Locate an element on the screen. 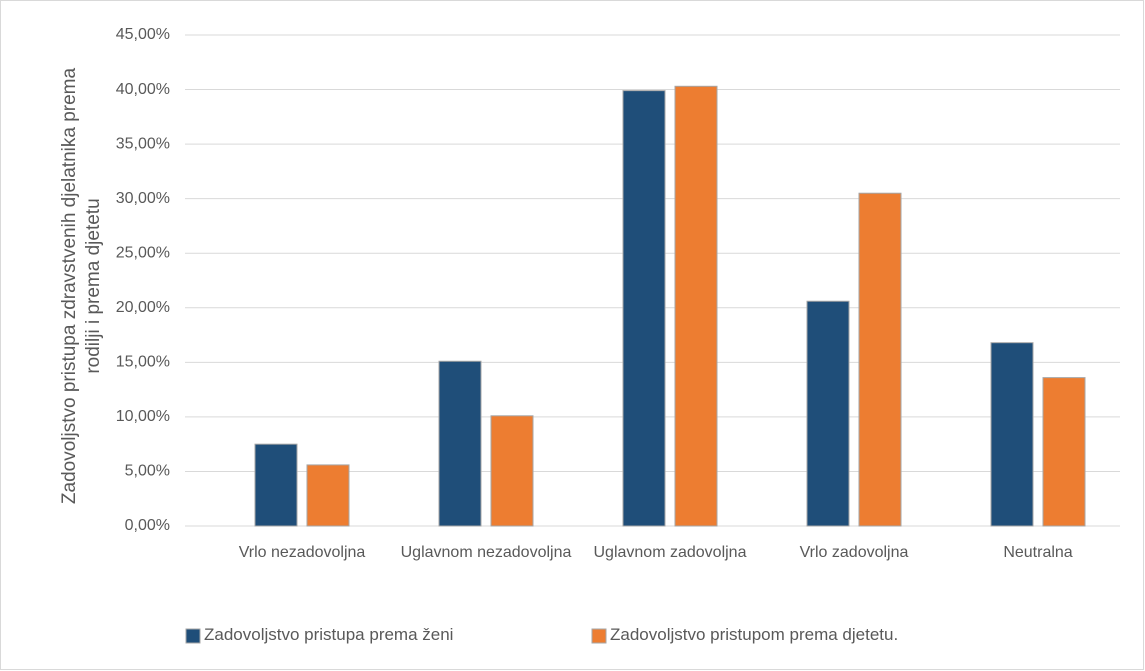  y-tick-label: 10,00% is located at coordinates (143, 416).